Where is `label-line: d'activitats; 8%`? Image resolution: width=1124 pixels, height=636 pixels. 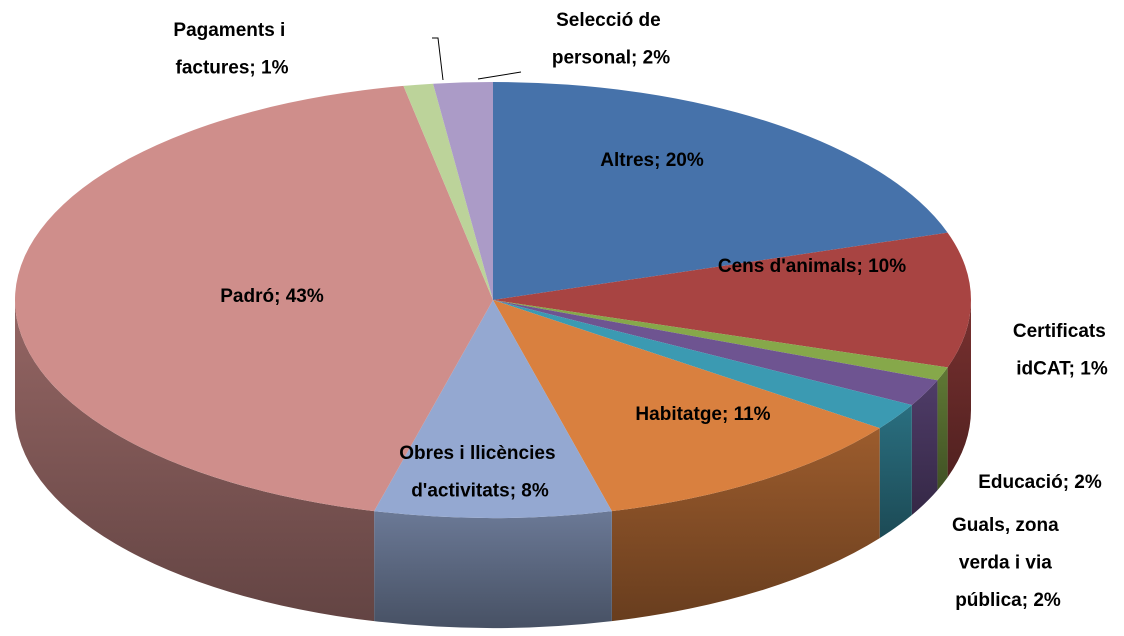 label-line: d'activitats; 8% is located at coordinates (480, 491).